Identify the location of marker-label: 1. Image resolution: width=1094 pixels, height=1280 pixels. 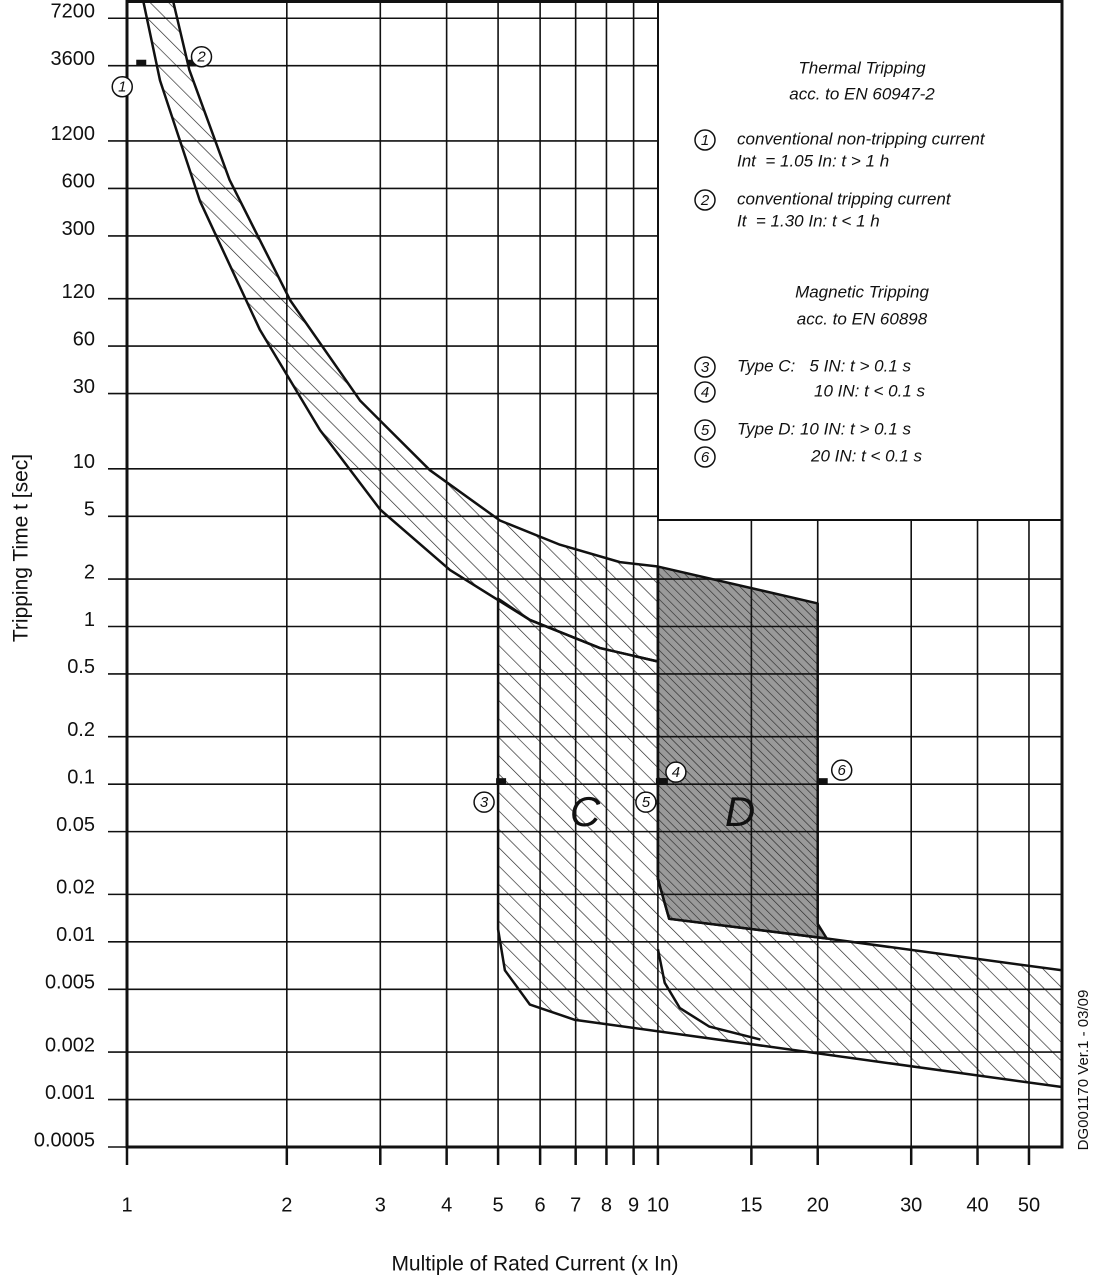
(122, 87).